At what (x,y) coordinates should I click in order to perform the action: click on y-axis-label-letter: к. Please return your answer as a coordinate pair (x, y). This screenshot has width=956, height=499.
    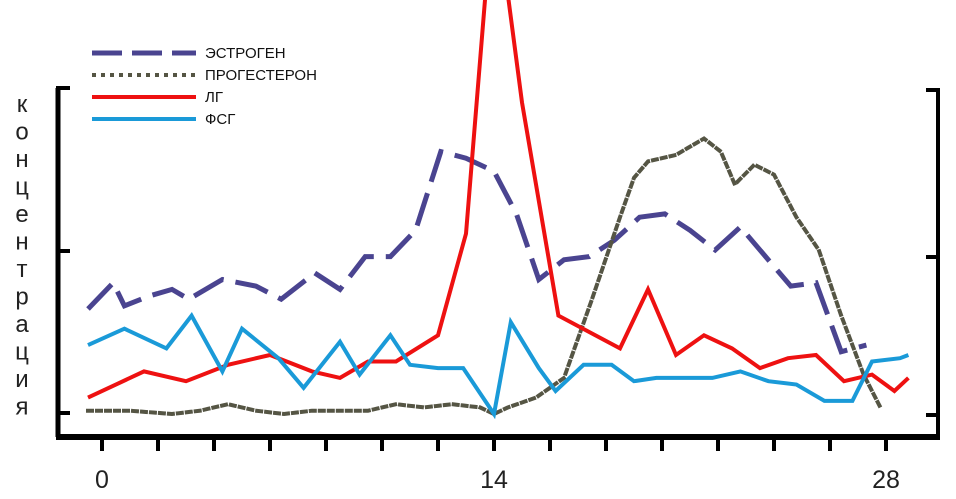
    Looking at the image, I should click on (22, 104).